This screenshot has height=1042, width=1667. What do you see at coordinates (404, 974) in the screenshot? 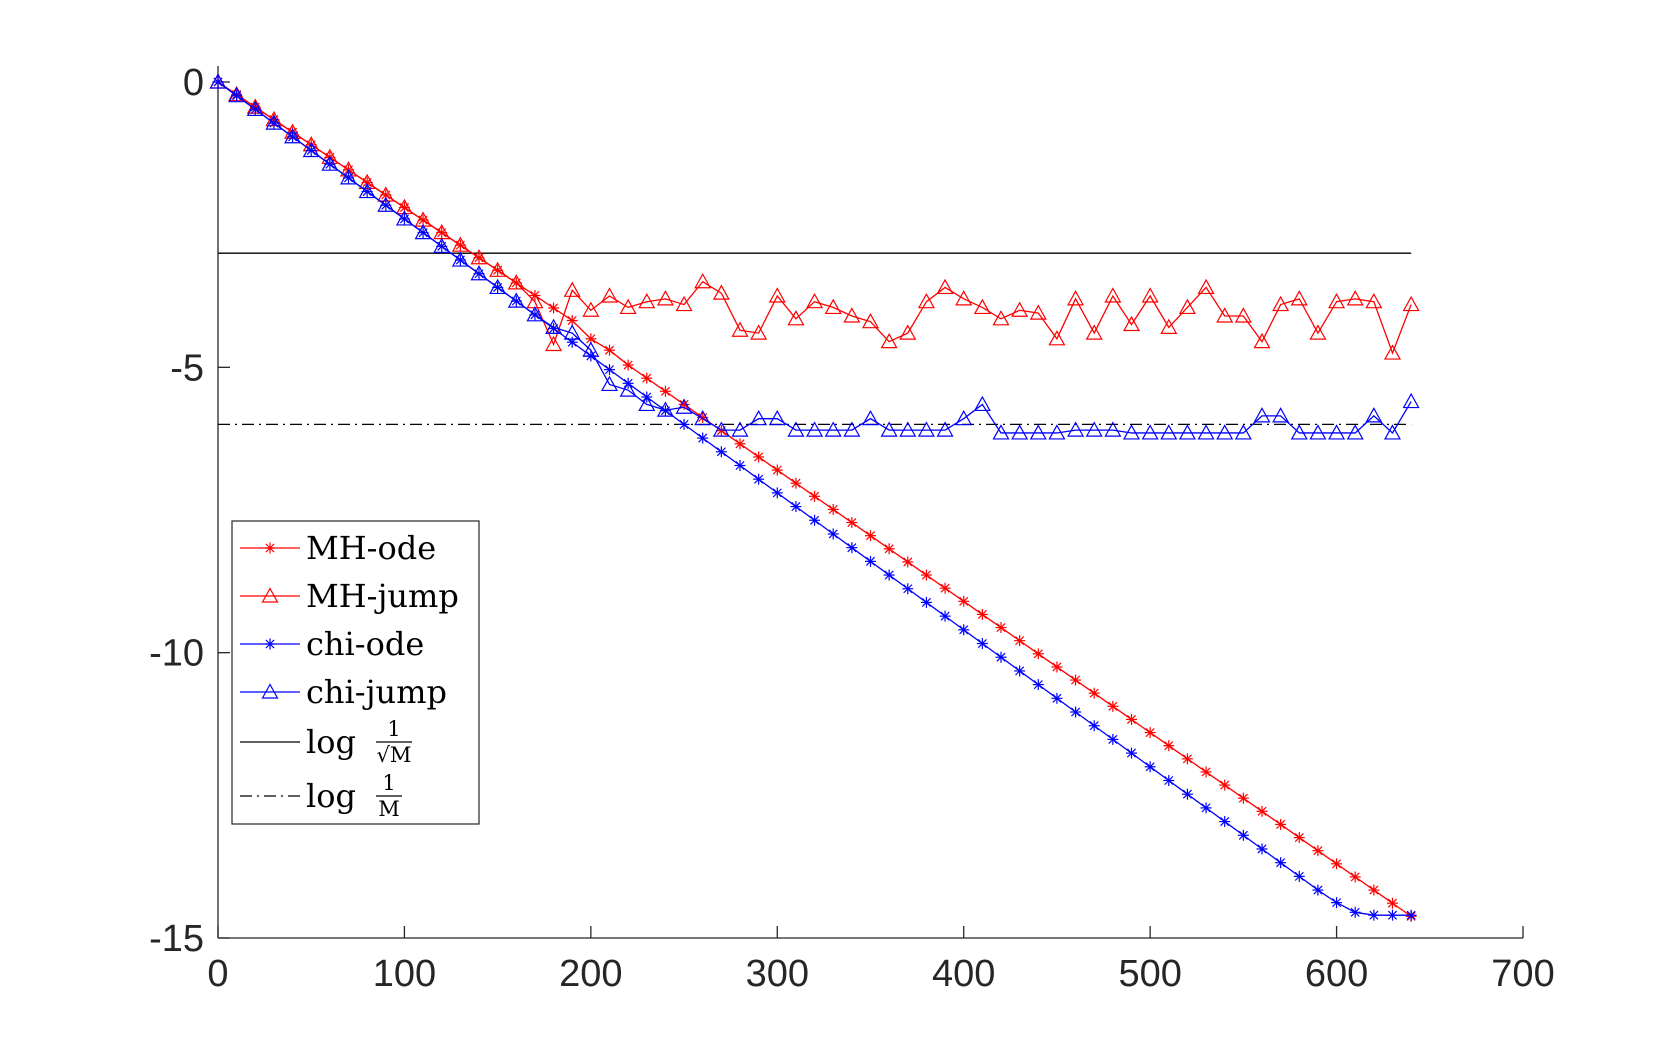
I see `x-tick-label: 100` at bounding box center [404, 974].